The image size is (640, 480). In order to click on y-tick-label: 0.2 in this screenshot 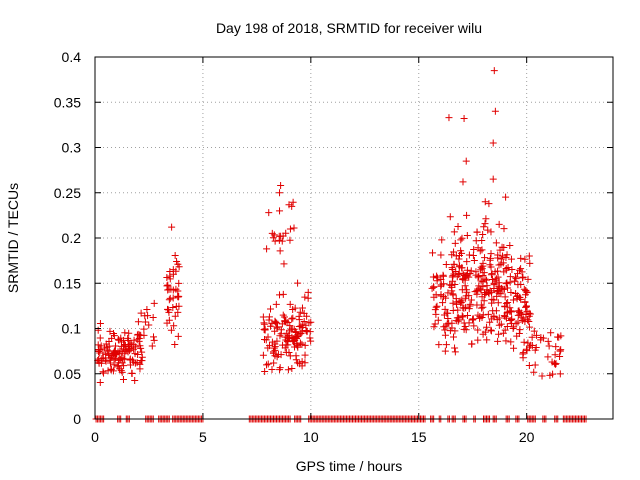, I will do `click(72, 238)`.